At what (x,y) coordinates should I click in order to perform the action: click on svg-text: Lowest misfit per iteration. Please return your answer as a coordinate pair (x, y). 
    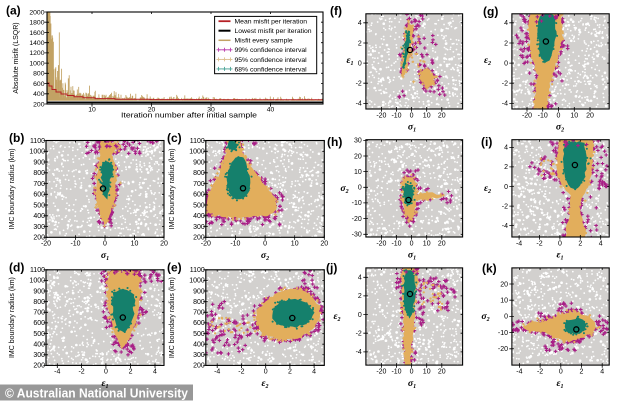
    Looking at the image, I should click on (273, 31).